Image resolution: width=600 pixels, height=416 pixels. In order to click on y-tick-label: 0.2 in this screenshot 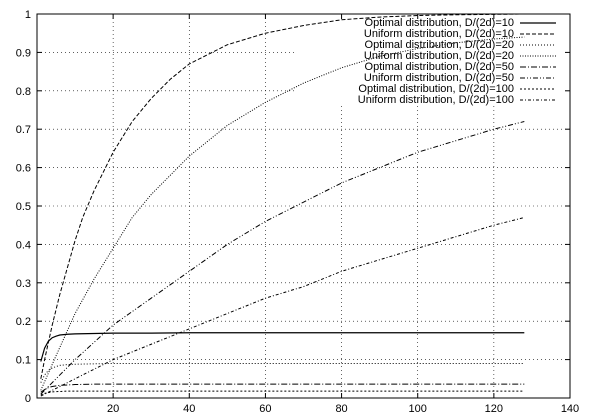, I will do `click(23, 322)`.